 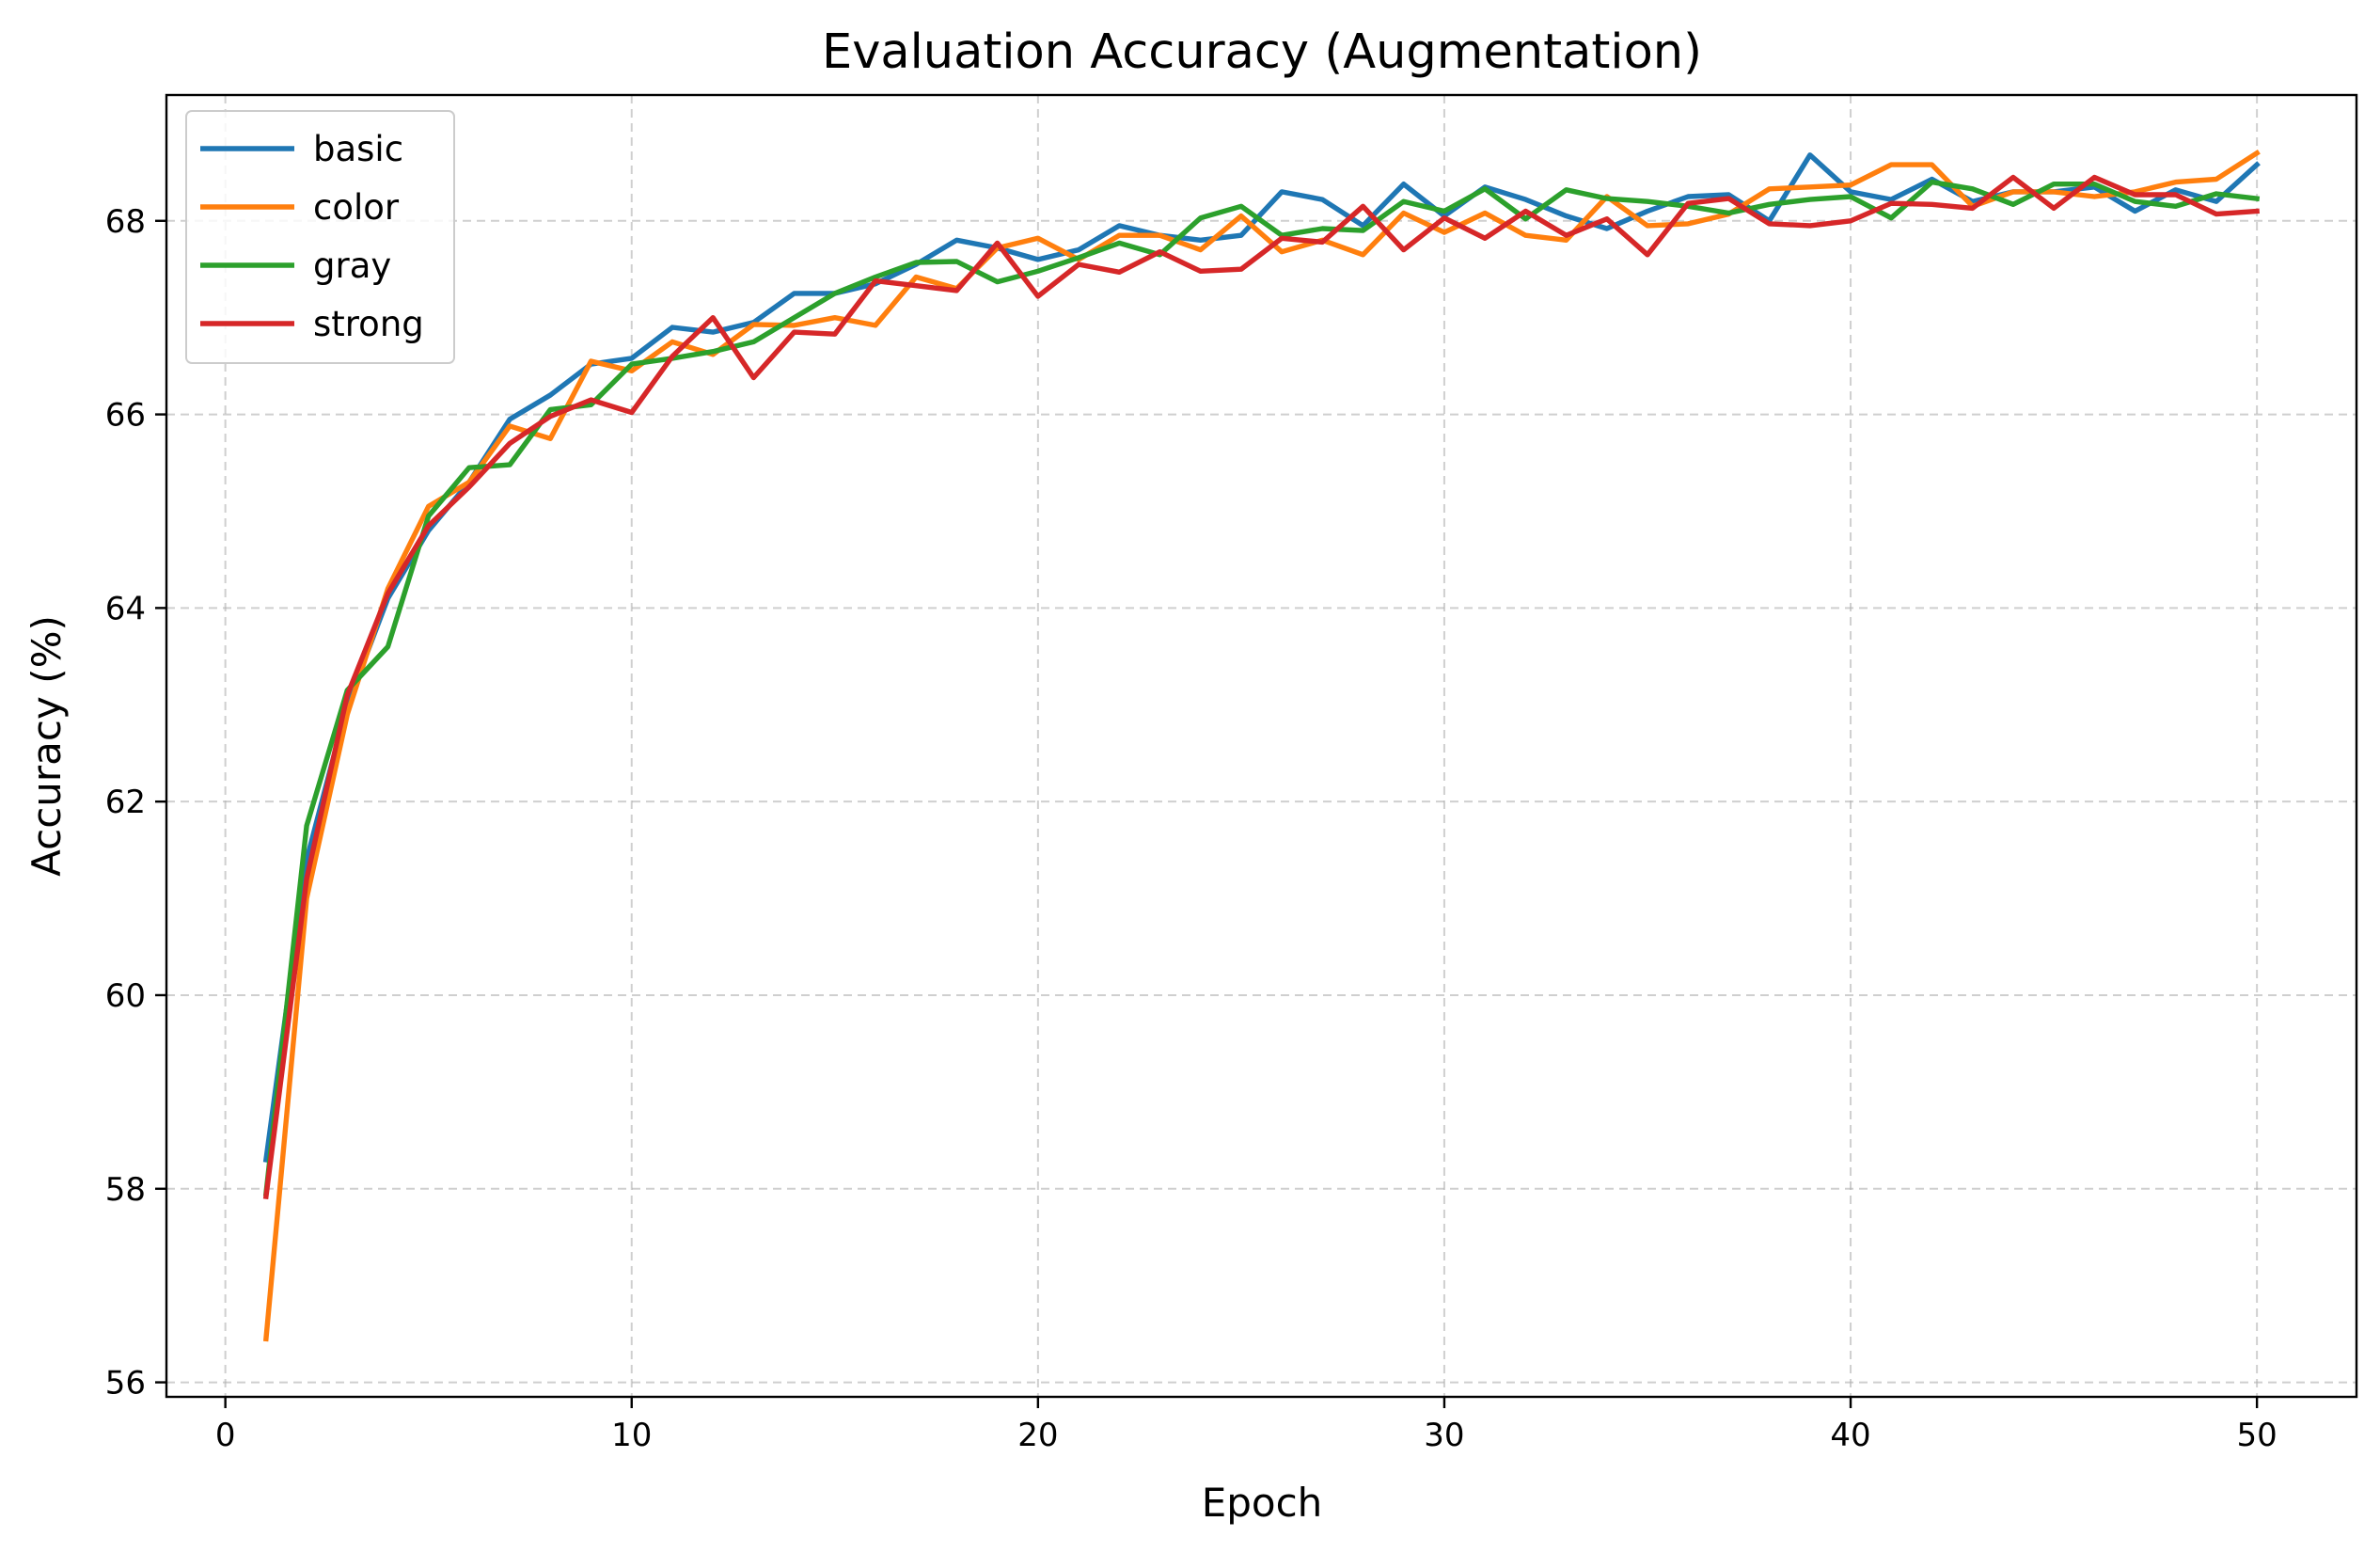 I want to click on x-tick-label: 0, so click(x=225, y=1435).